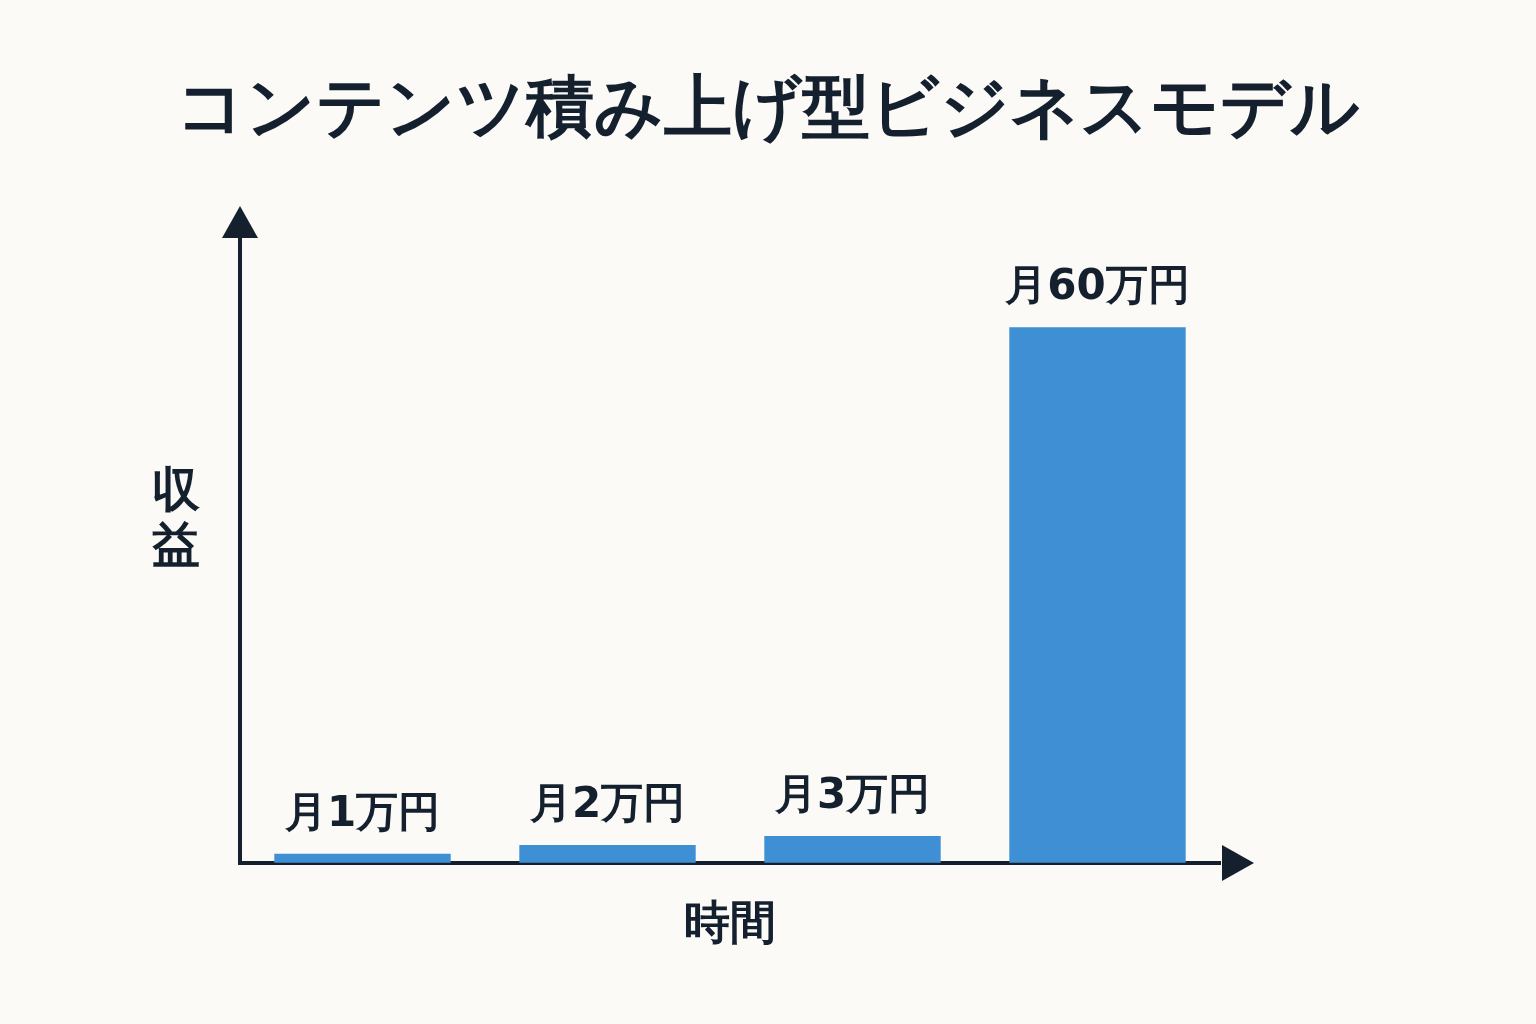 Image resolution: width=1536 pixels, height=1024 pixels. I want to click on data-label: 月60万円, so click(1097, 285).